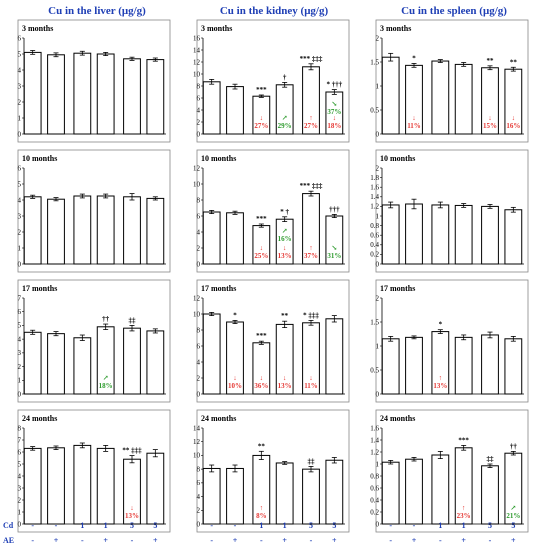 This screenshot has width=547, height=550. What do you see at coordinates (414, 525) in the screenshot?
I see `cd-dose-label: -` at bounding box center [414, 525].